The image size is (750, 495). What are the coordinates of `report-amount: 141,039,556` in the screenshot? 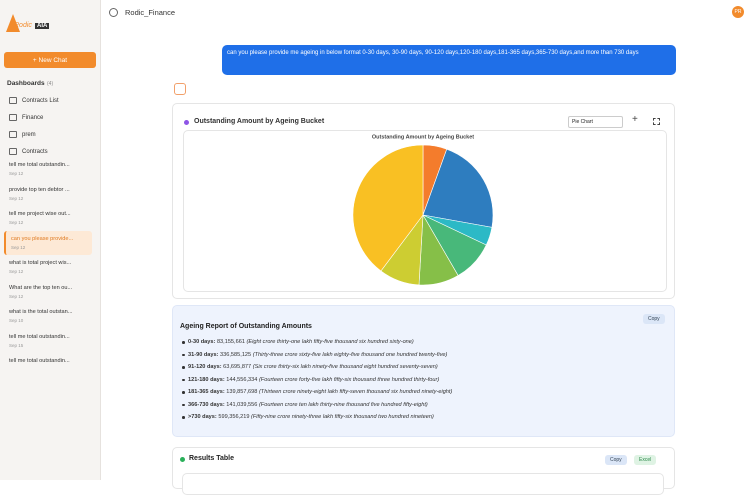 It's located at (242, 404).